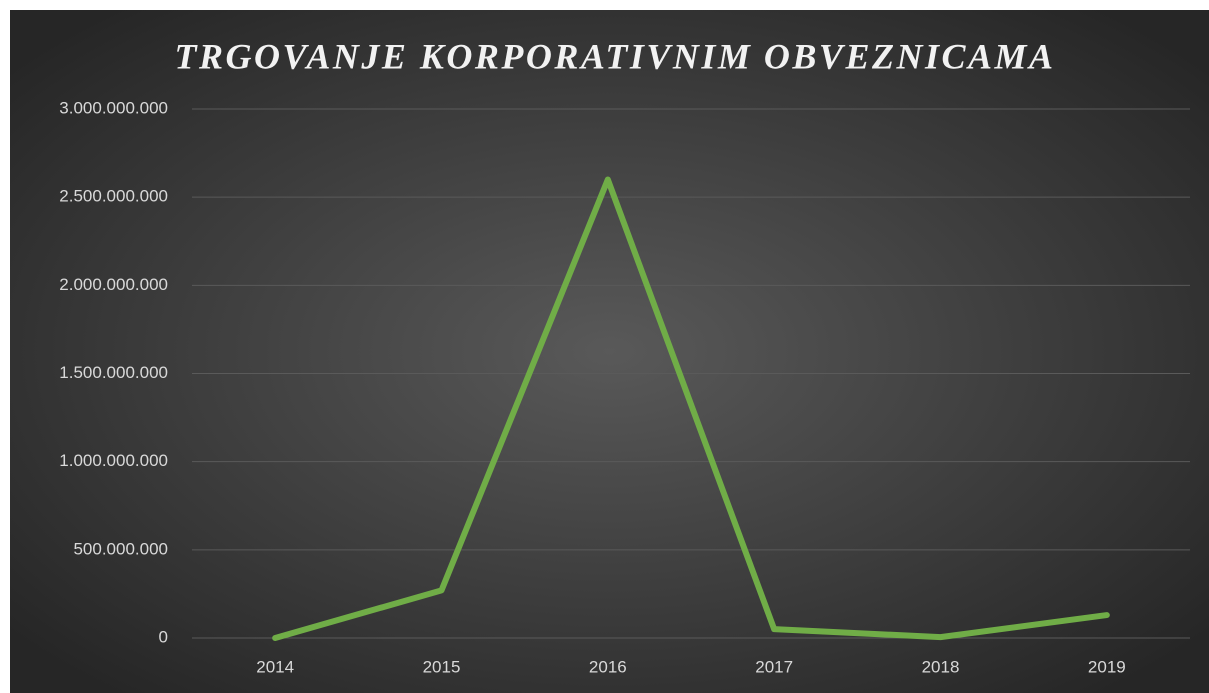 The width and height of the screenshot is (1209, 693). Describe the element at coordinates (113, 284) in the screenshot. I see `y-tick-label: 2.000.000.000` at that location.